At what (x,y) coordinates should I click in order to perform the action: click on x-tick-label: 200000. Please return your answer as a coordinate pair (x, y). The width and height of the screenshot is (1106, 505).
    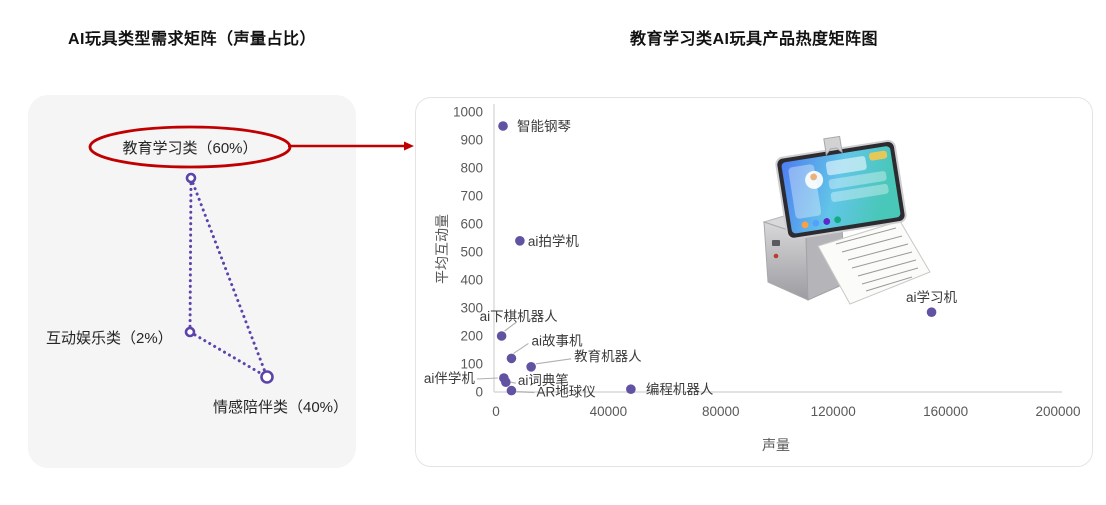
    Looking at the image, I should click on (1057, 411).